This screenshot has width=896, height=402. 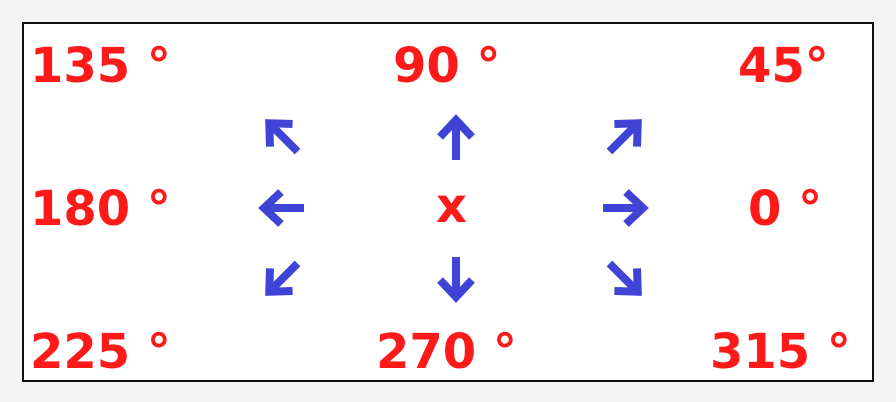 I want to click on arrow-right-icon, so click(x=625, y=208).